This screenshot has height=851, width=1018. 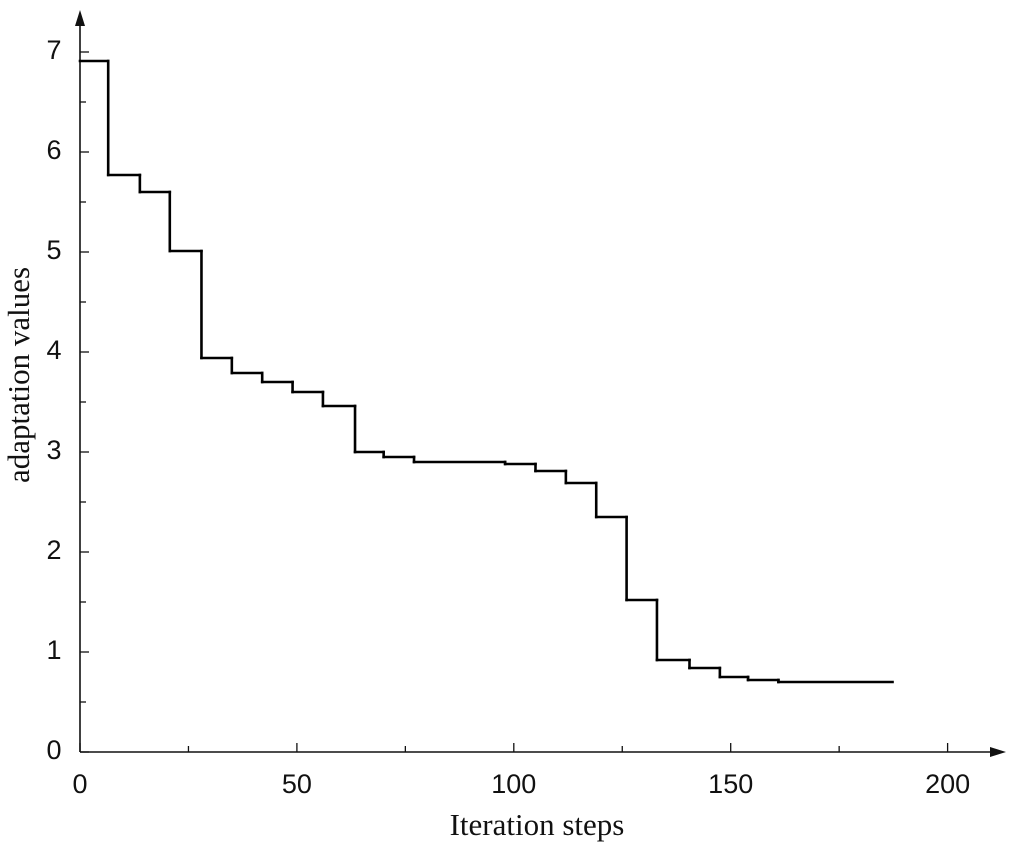 What do you see at coordinates (730, 784) in the screenshot?
I see `x-tick-label: 150` at bounding box center [730, 784].